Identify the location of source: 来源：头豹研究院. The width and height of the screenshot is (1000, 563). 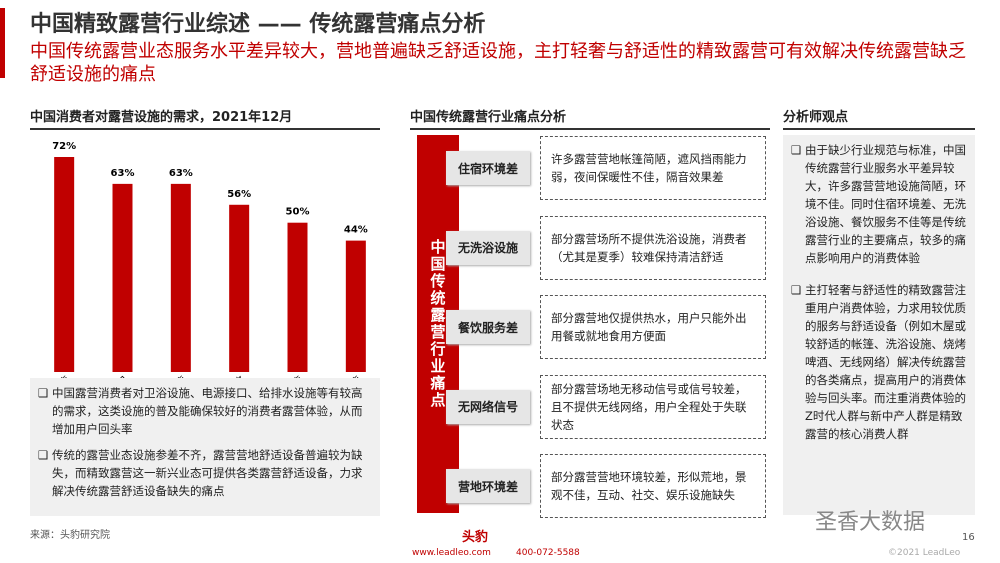
(70, 535).